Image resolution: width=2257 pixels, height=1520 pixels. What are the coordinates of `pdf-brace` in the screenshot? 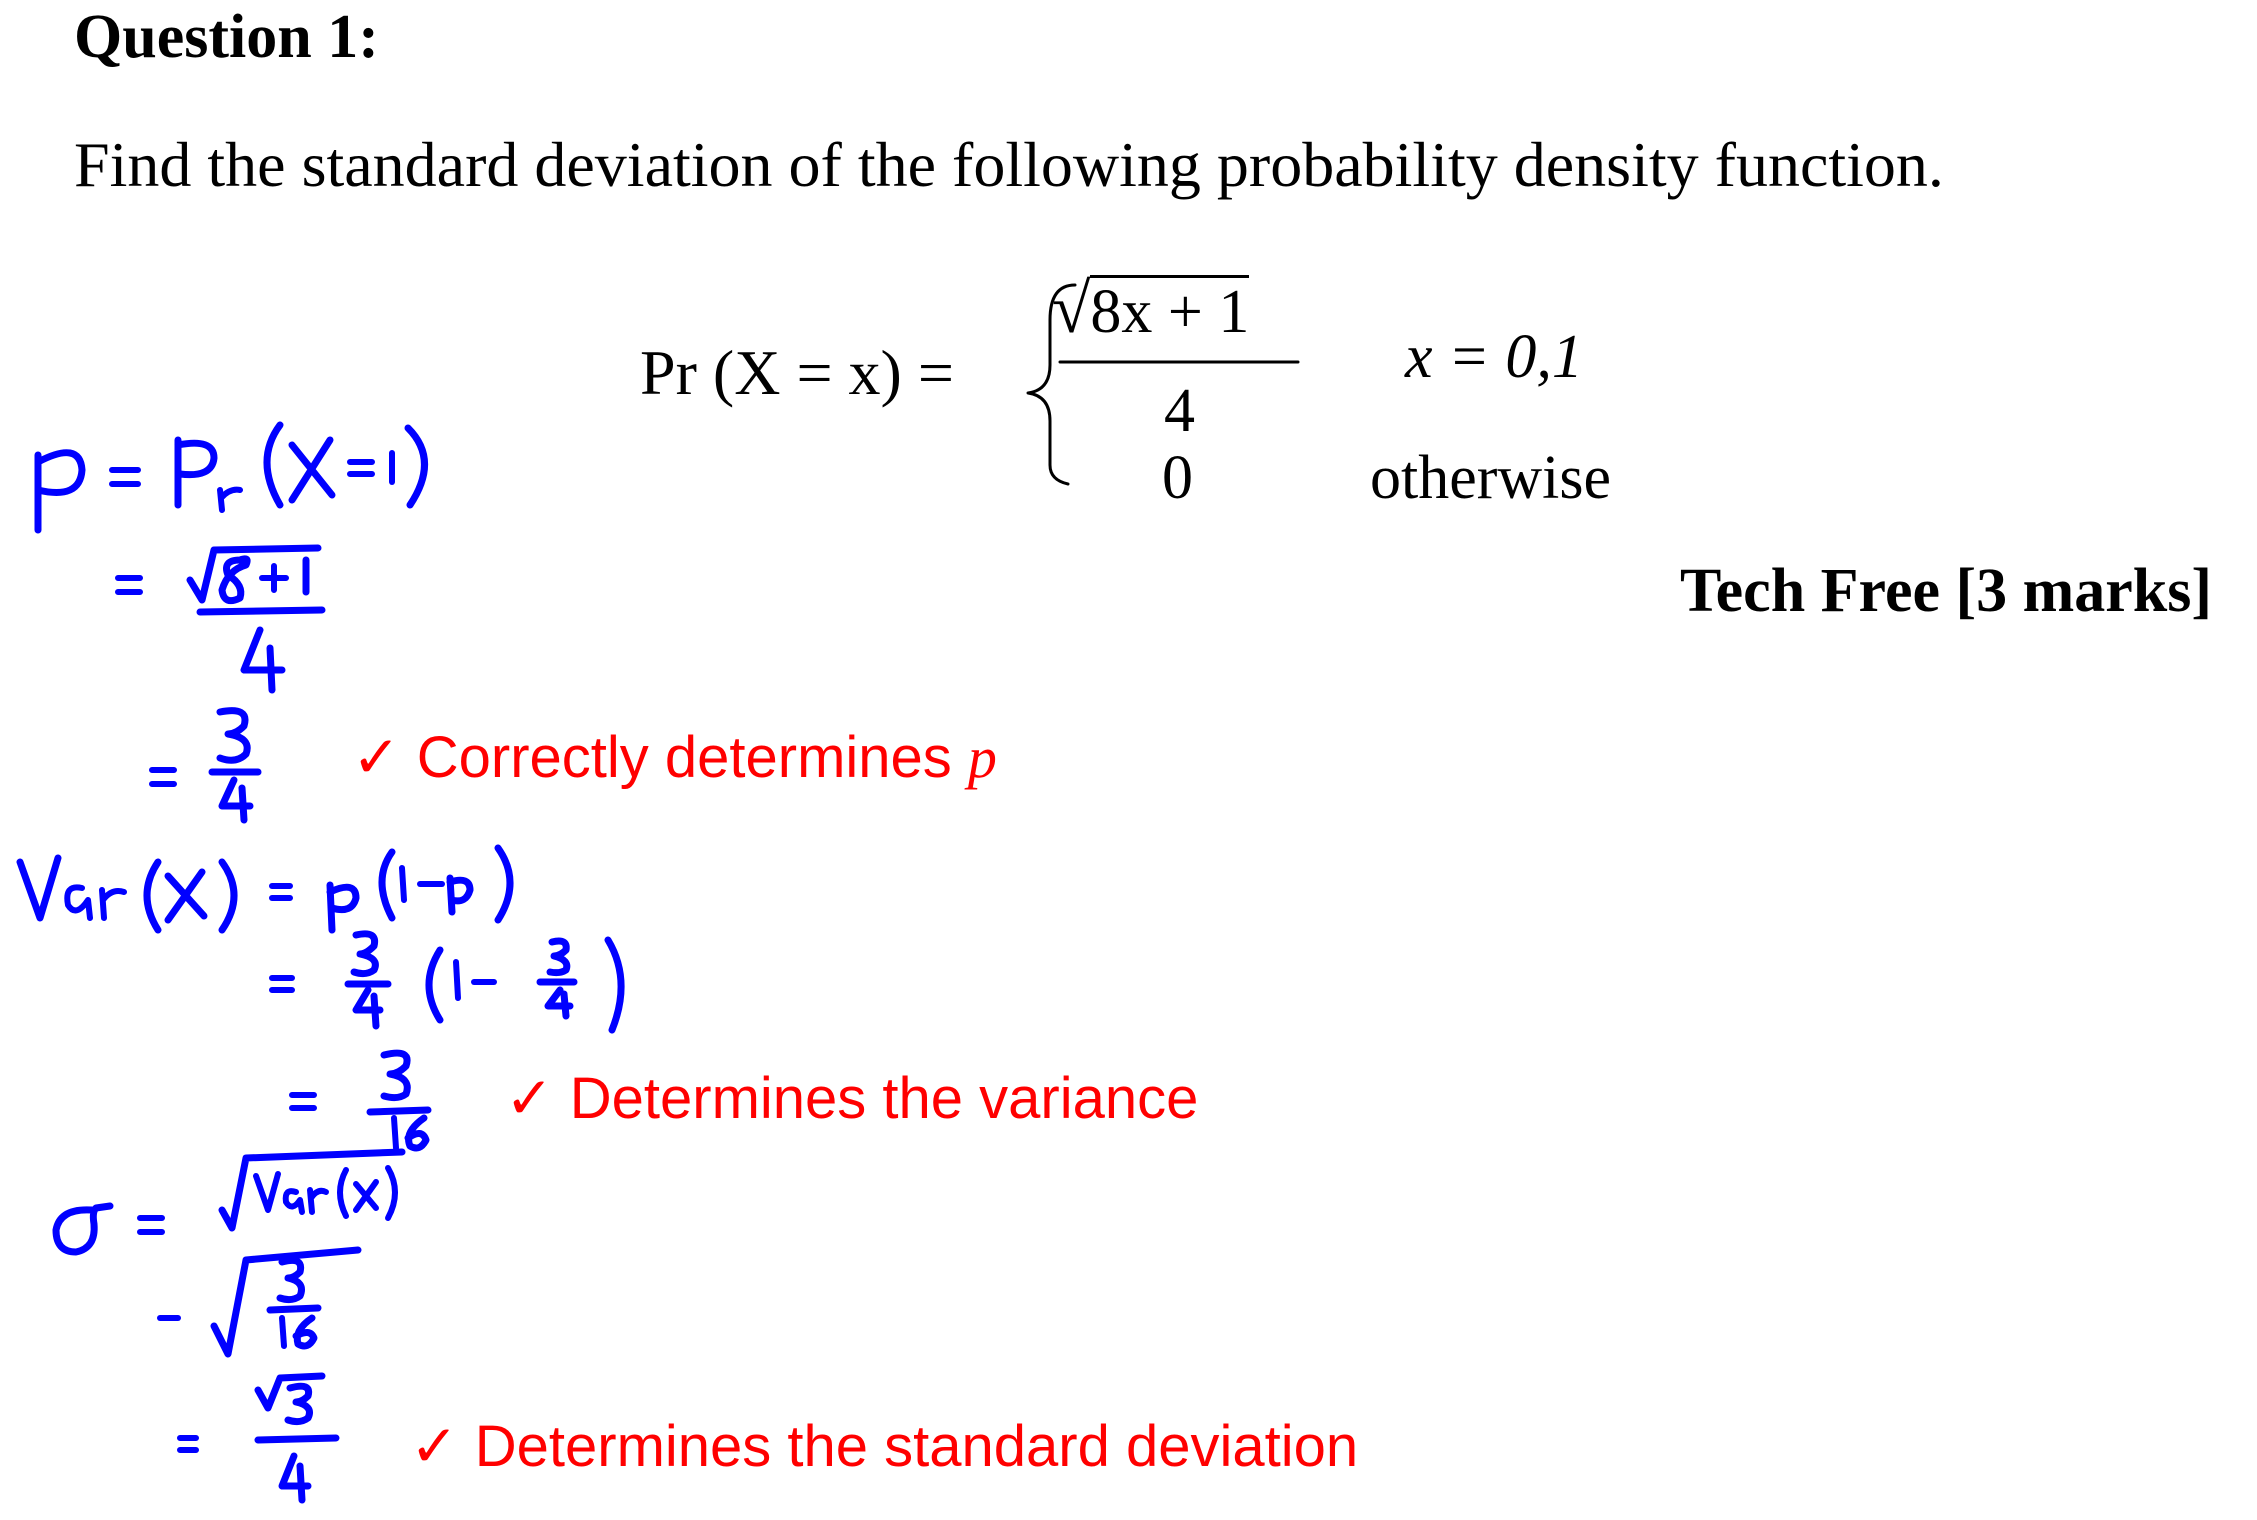 It's located at (1051, 384).